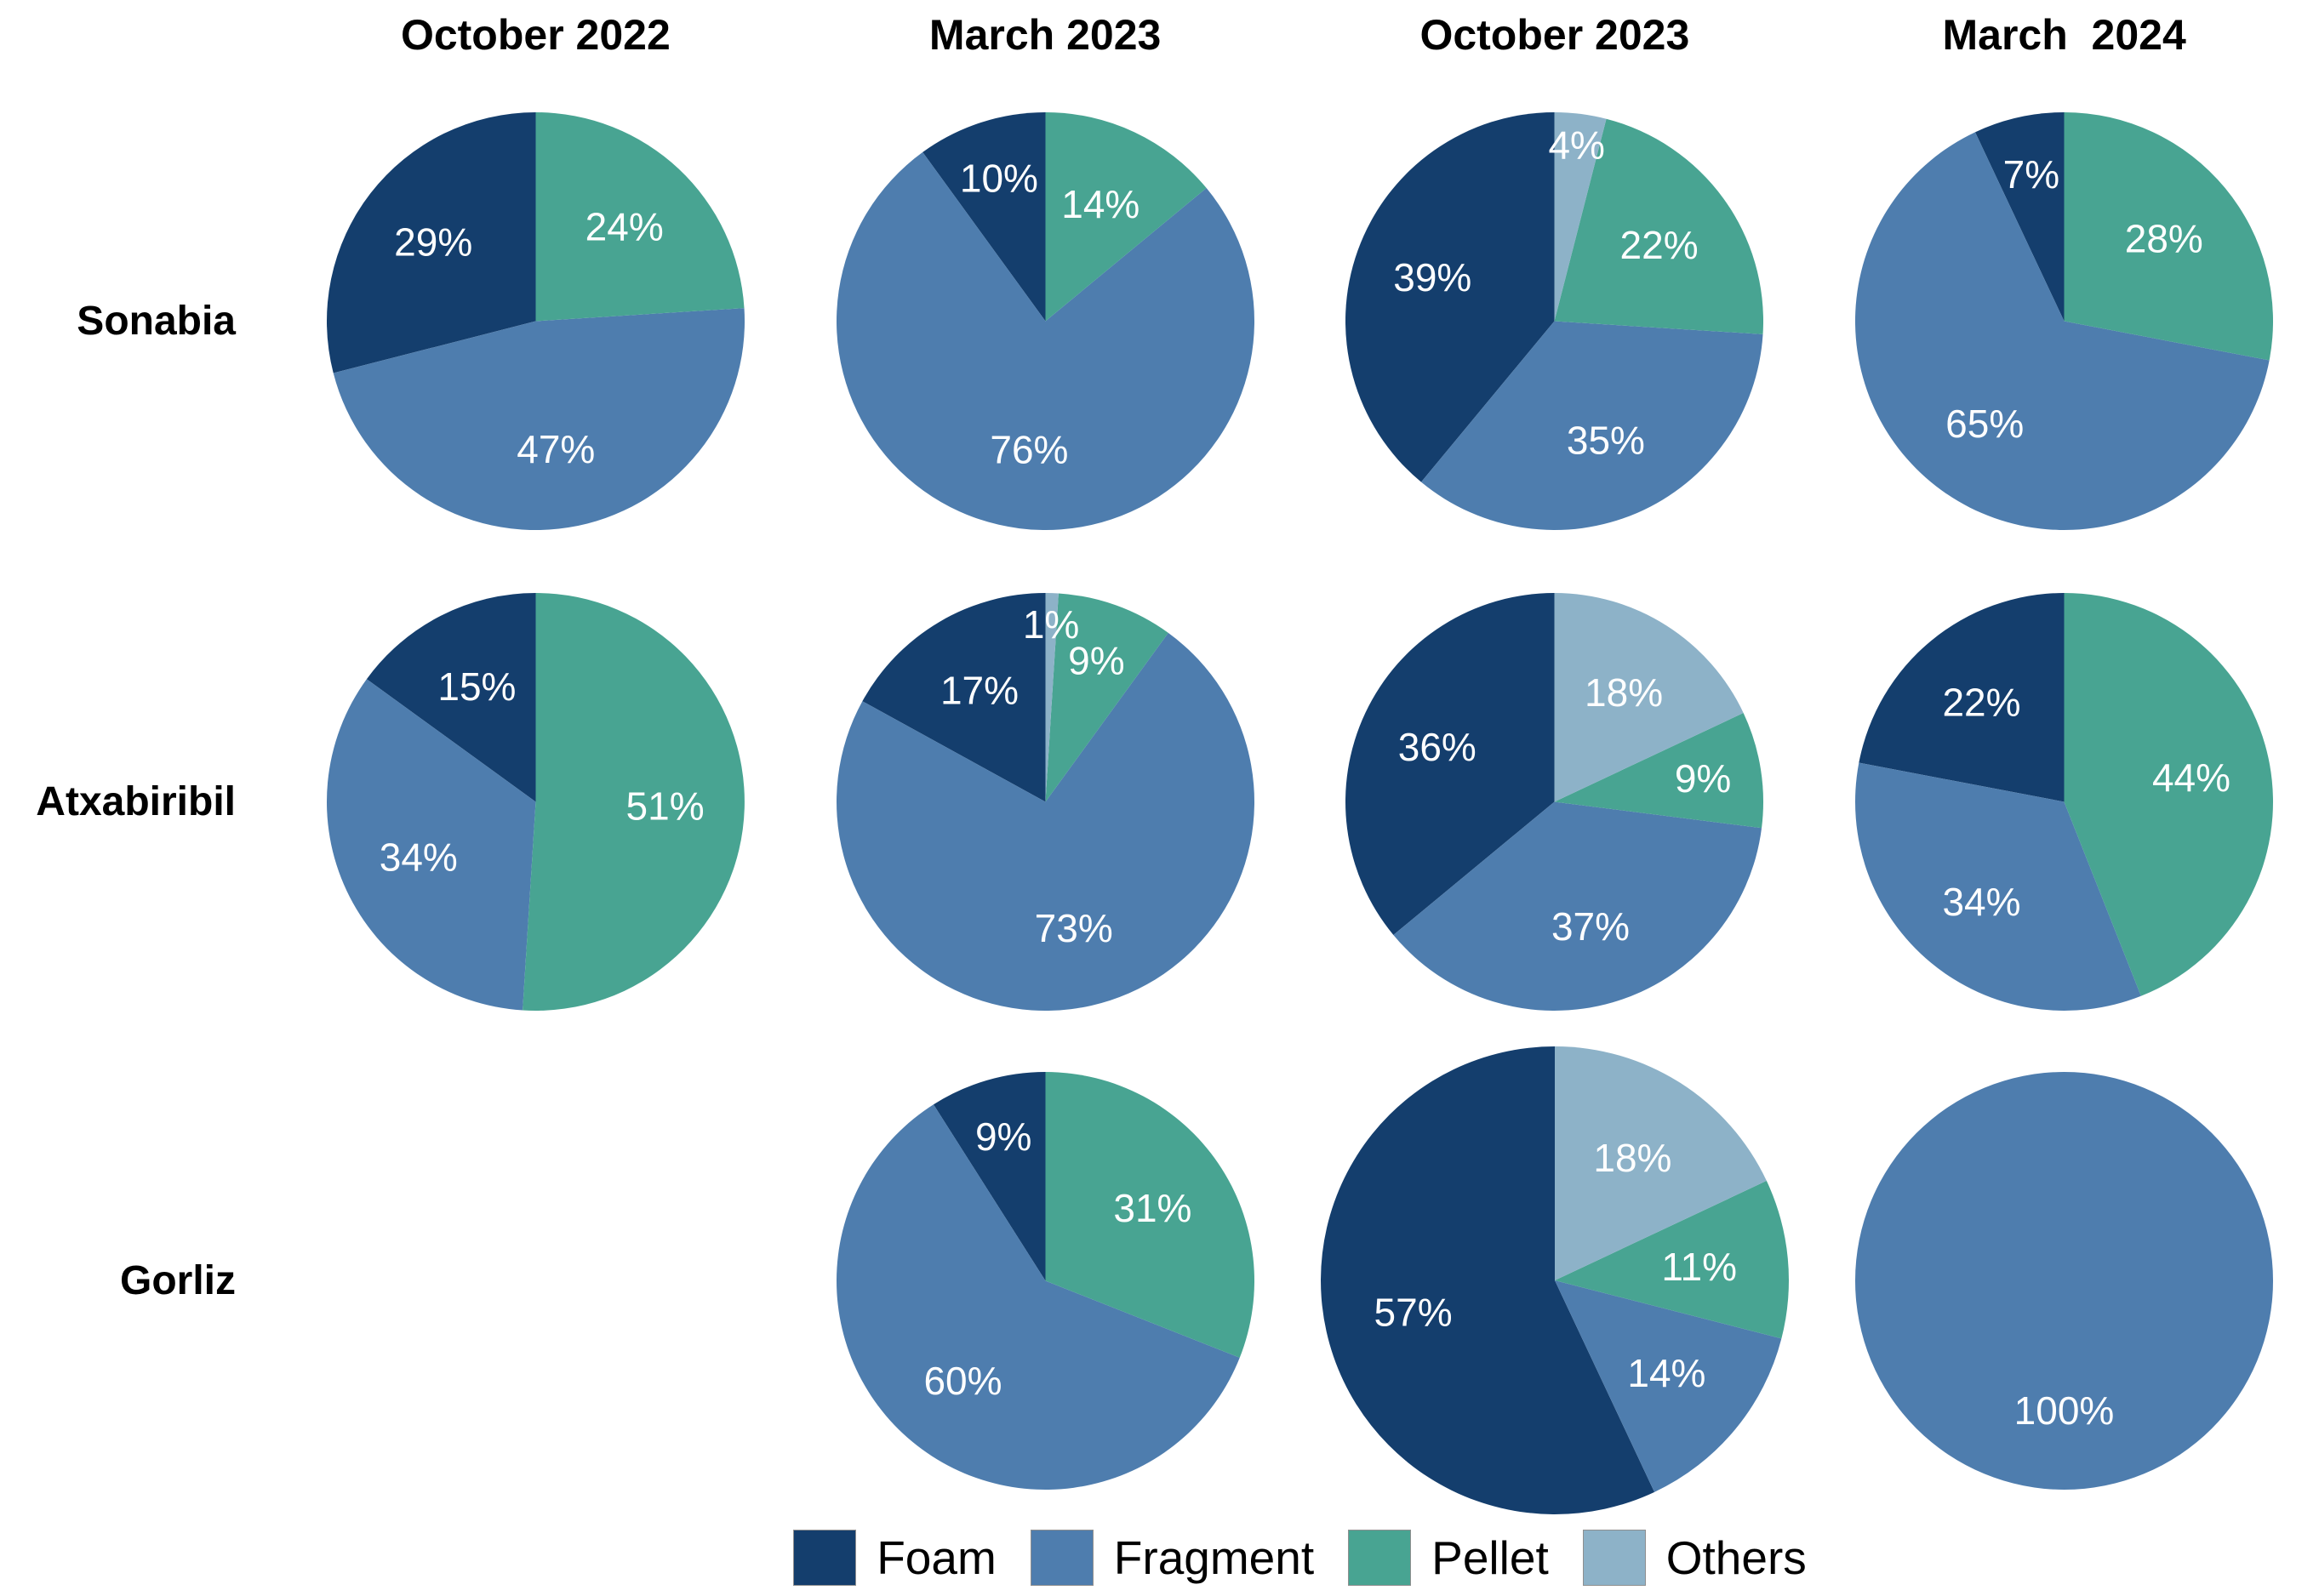  I want to click on pie-chart: 29% 47% 24%, so click(535, 322).